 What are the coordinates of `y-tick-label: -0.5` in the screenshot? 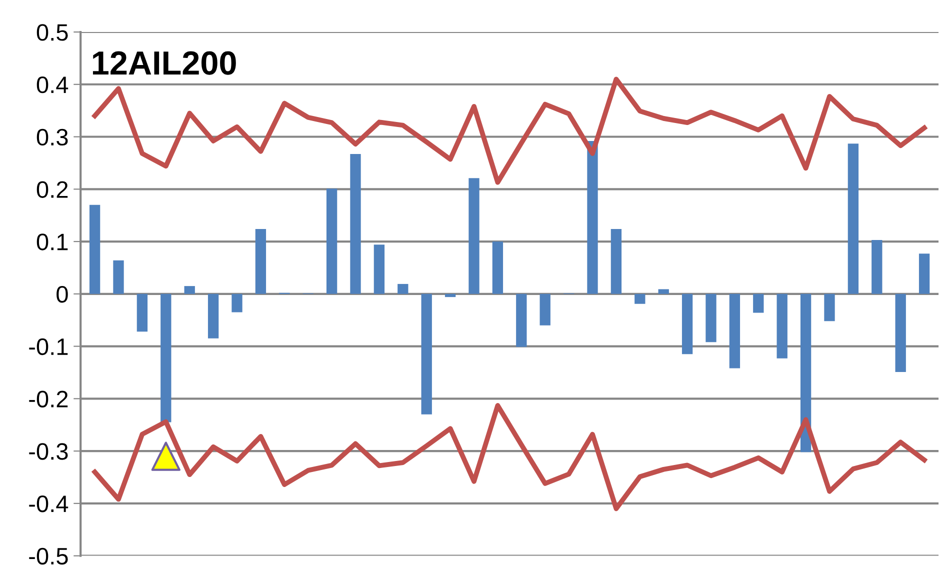 It's located at (48, 556).